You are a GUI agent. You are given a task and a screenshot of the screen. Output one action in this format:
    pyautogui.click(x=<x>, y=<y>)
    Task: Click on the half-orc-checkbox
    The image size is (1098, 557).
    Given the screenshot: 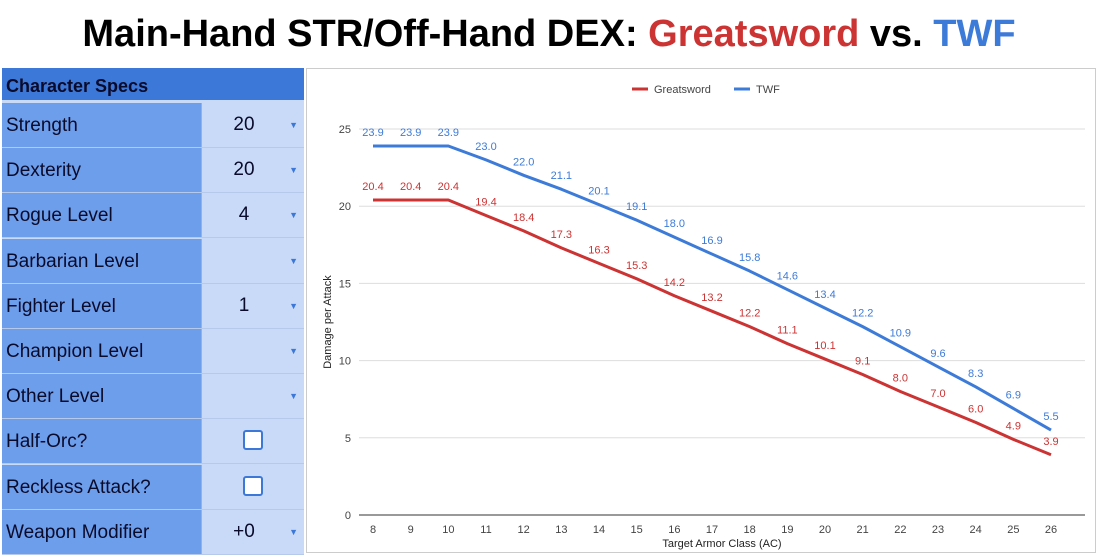 What is the action you would take?
    pyautogui.click(x=253, y=440)
    